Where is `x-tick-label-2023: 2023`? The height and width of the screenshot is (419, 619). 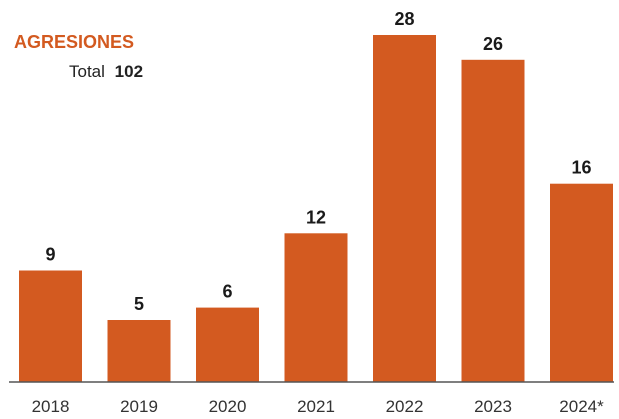
x-tick-label-2023: 2023 is located at coordinates (493, 406).